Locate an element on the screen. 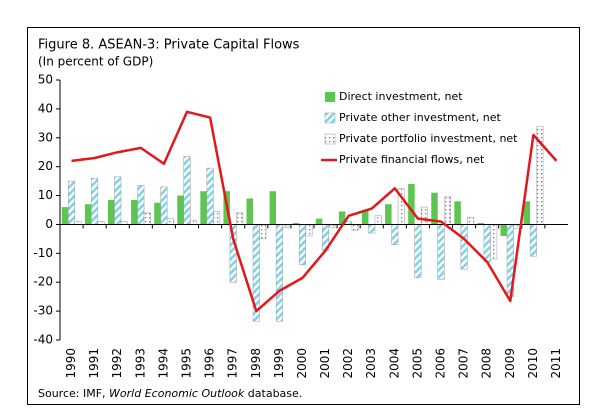 Image resolution: width=589 pixels, height=415 pixels. x-tick-label: 2009 is located at coordinates (510, 363).